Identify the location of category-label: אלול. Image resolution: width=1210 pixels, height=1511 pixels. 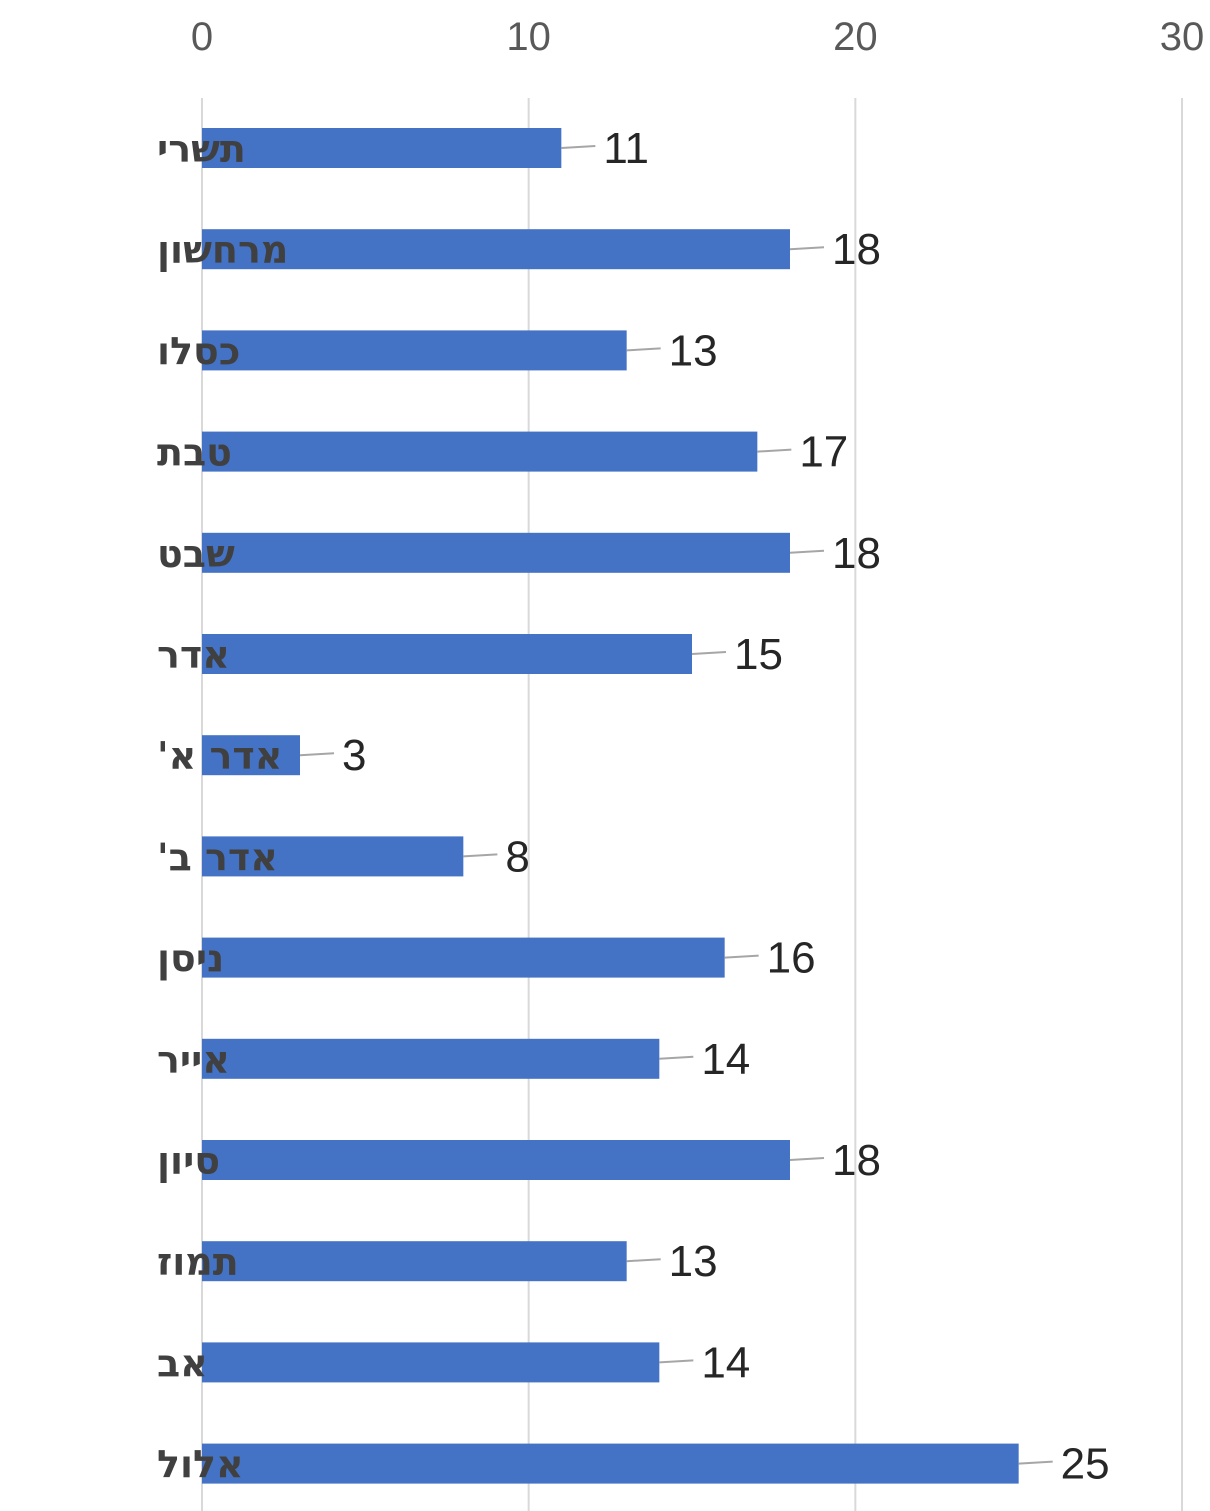
(200, 1465).